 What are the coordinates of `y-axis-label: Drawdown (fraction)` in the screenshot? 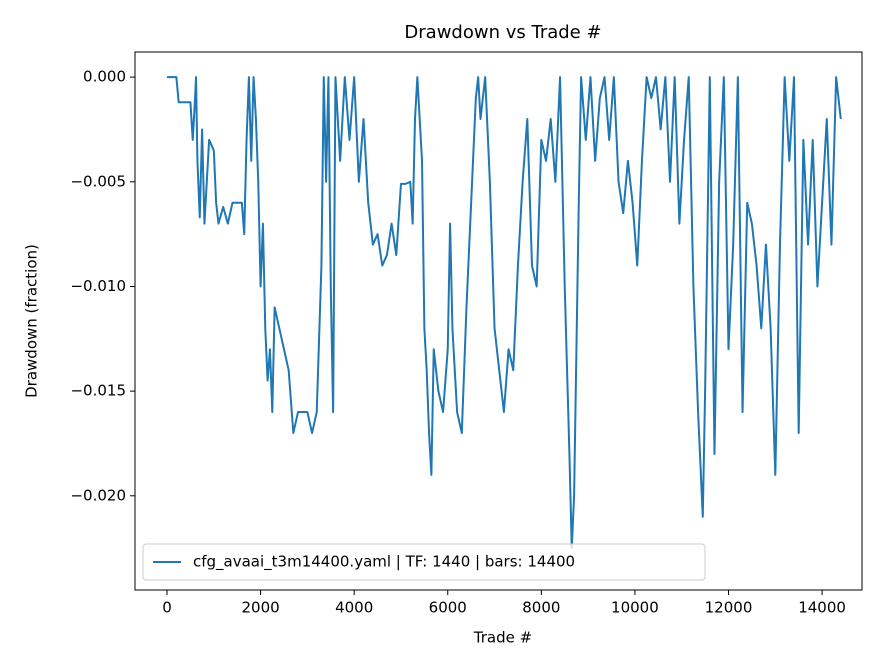 It's located at (32, 321).